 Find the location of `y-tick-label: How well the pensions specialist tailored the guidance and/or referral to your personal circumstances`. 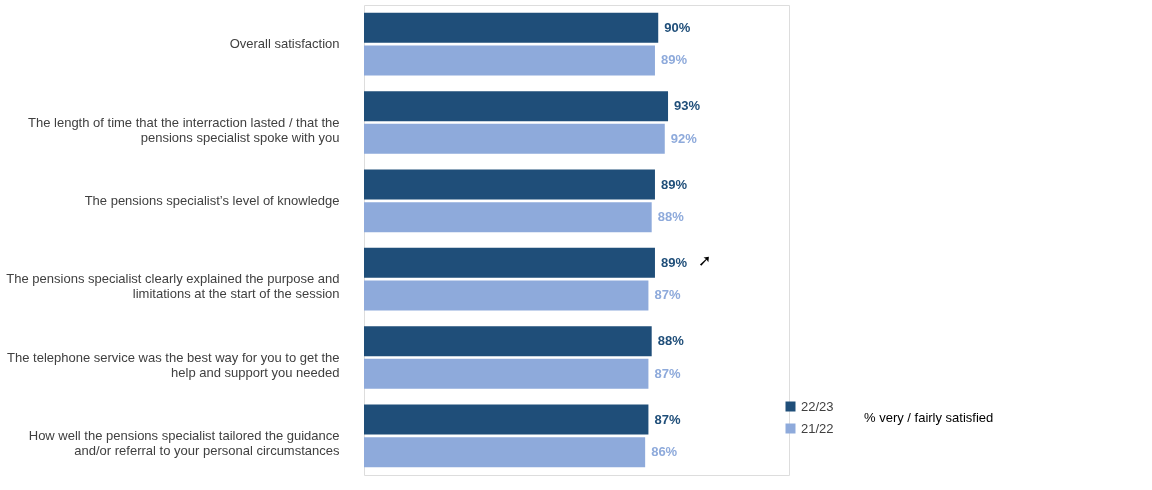

y-tick-label: How well the pensions specialist tailored the guidance and/or referral to your personal circumstances is located at coordinates (184, 442).